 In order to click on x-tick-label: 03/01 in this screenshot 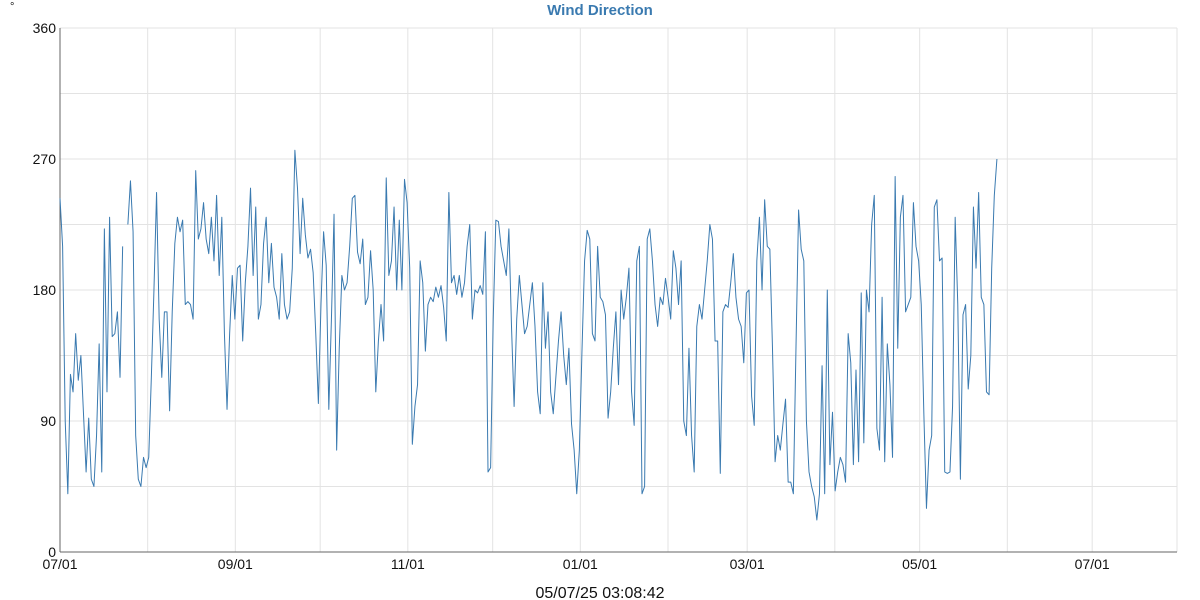, I will do `click(747, 564)`.